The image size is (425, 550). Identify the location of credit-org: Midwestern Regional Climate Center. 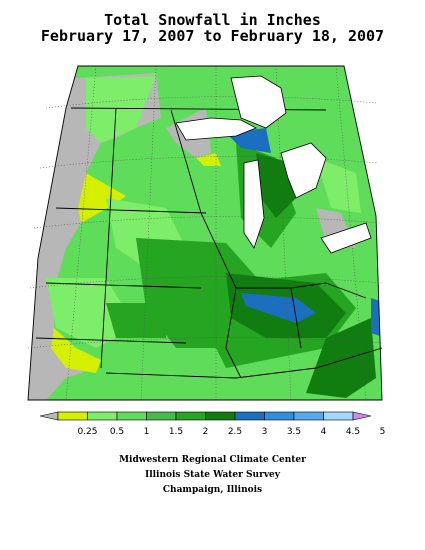
(212, 460).